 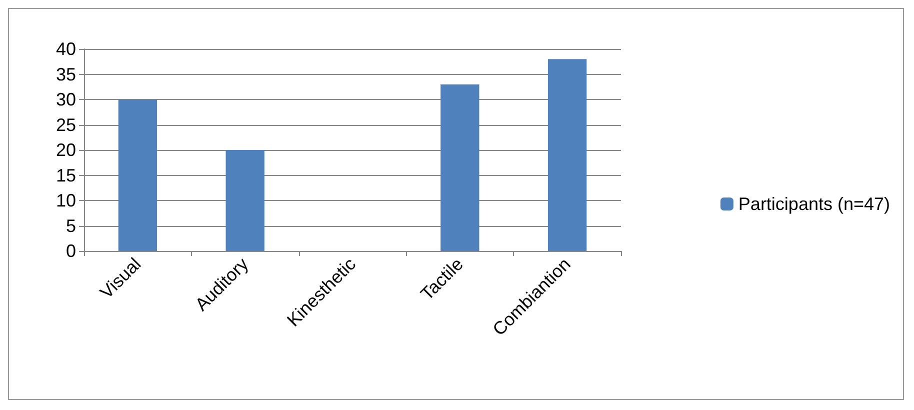 I want to click on y-tick-label: 0, so click(x=71, y=251).